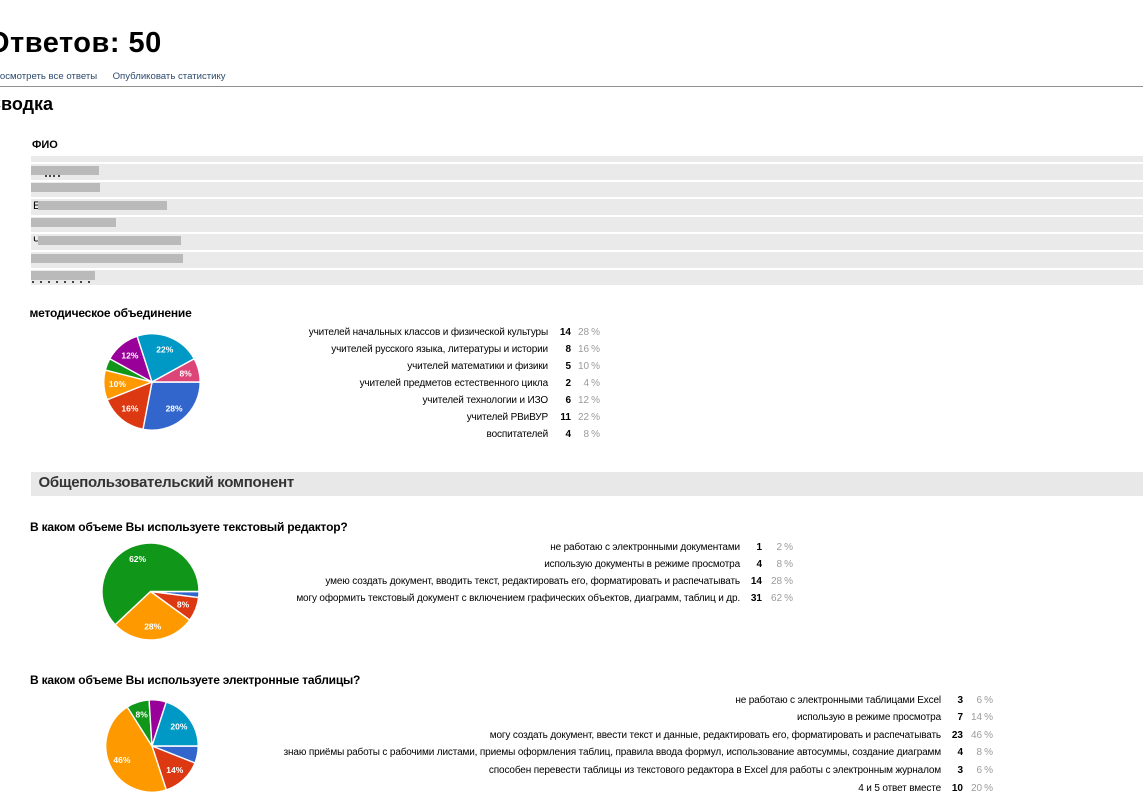 The image size is (1143, 807). Describe the element at coordinates (121, 760) in the screenshot. I see `svg-text: 46%` at that location.